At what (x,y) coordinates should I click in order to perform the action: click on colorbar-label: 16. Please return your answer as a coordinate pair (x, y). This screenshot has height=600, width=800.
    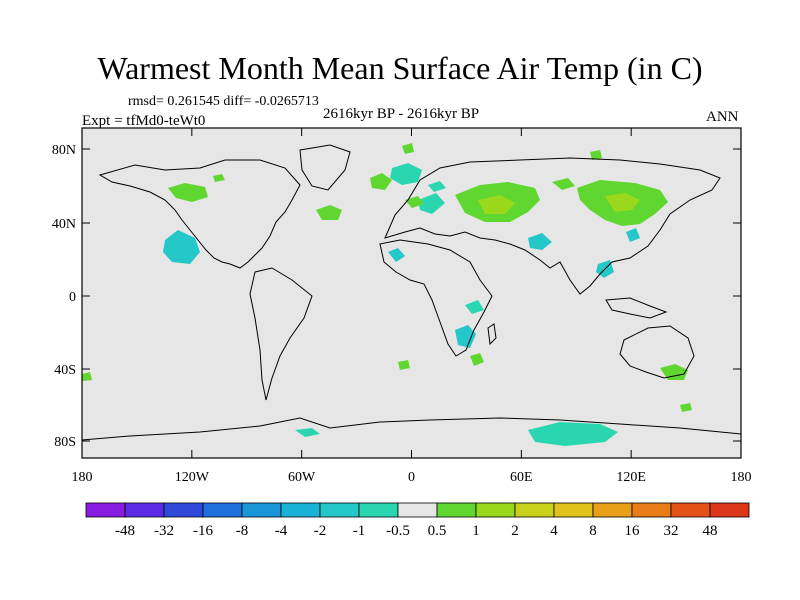
    Looking at the image, I should click on (633, 531).